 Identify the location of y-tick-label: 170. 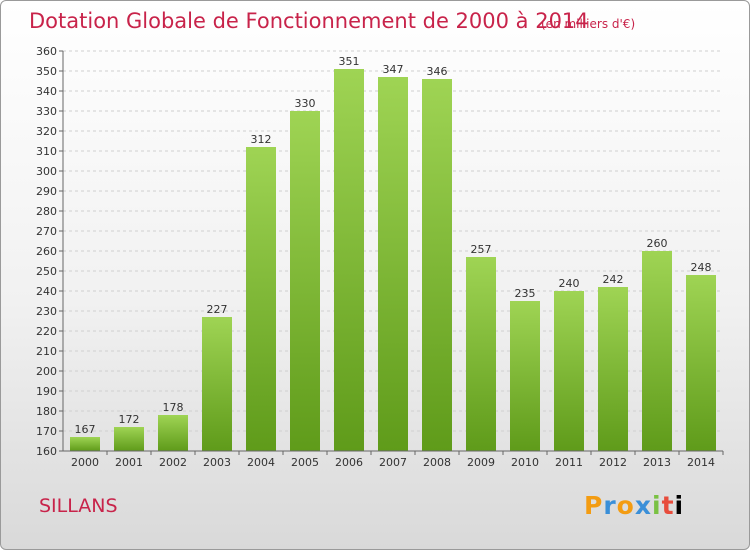
(46, 431).